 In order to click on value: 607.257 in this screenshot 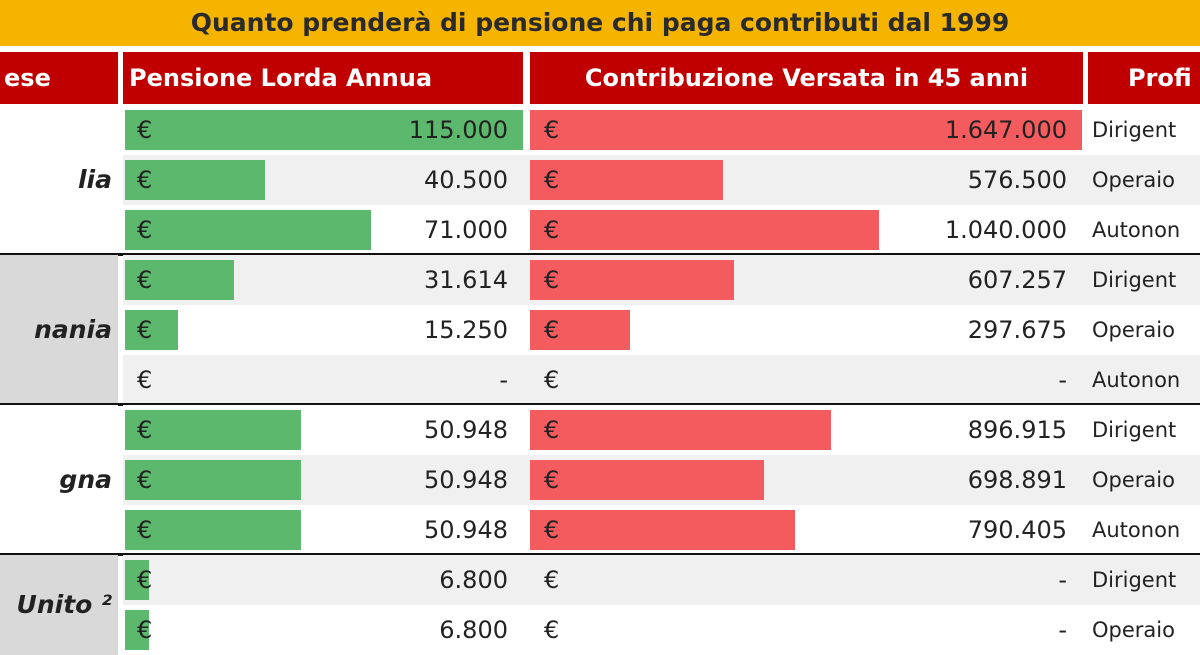, I will do `click(1017, 280)`.